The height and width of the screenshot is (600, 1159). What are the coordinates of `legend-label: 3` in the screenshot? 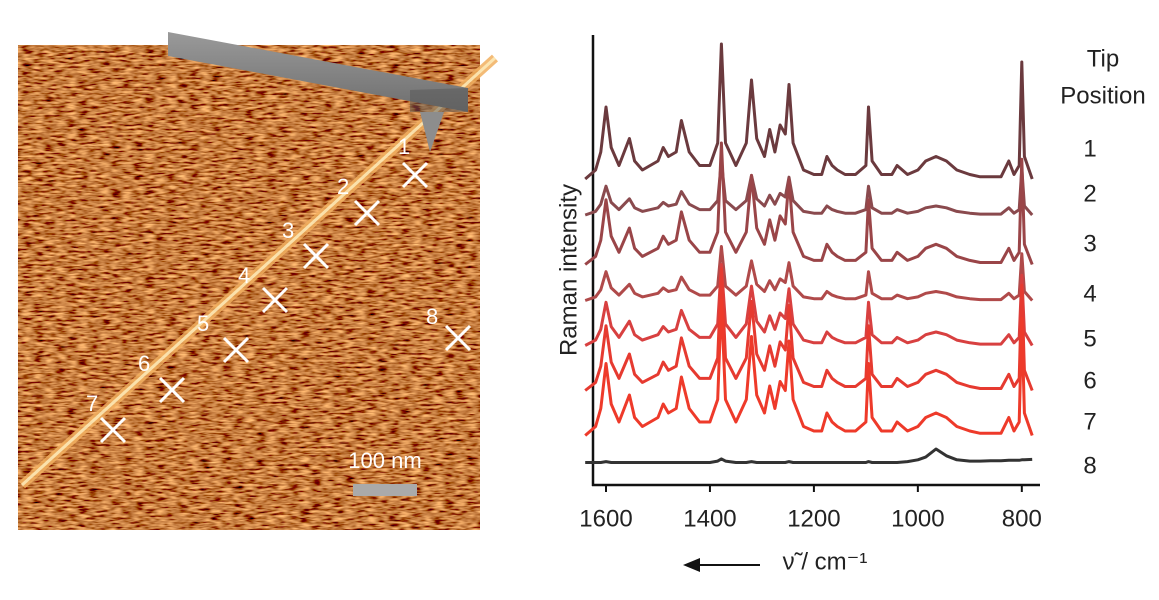 It's located at (1089, 243).